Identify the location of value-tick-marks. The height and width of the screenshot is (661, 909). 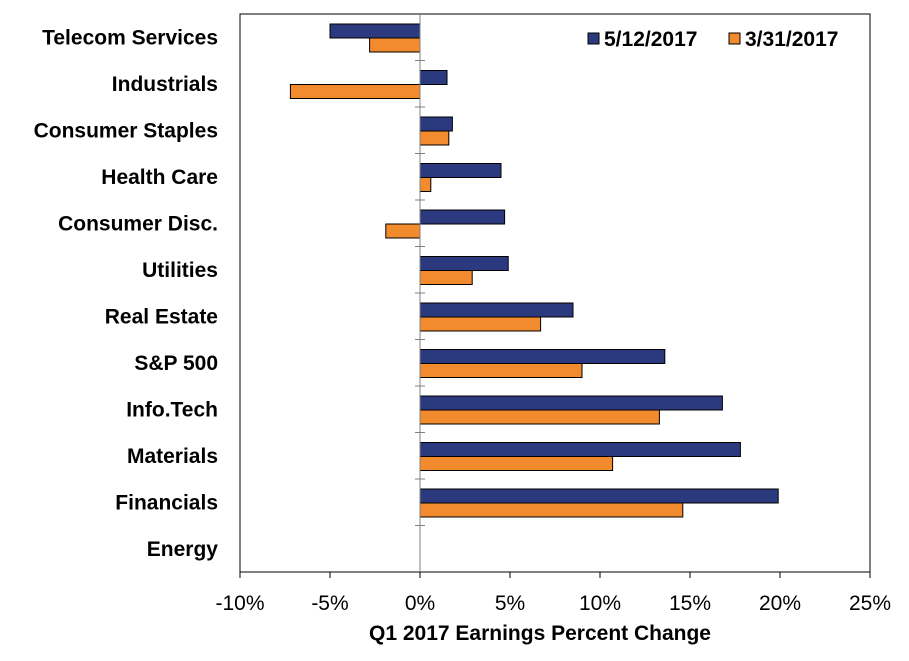
(555, 575).